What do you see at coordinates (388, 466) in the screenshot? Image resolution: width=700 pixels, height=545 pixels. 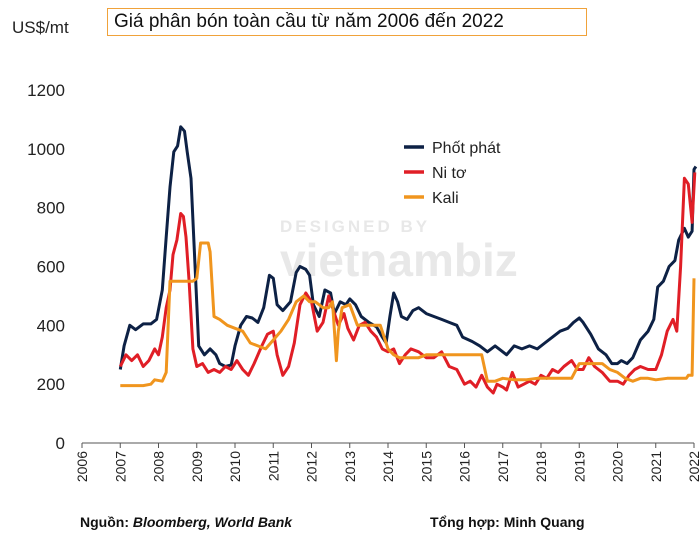 I see `x-tick-label: 2014` at bounding box center [388, 466].